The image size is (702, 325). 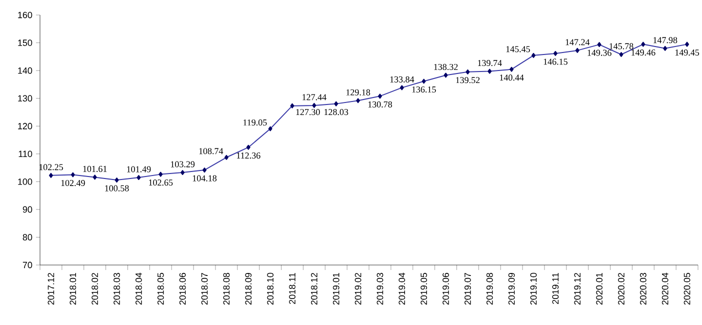 What do you see at coordinates (139, 169) in the screenshot?
I see `data-label: 101.49` at bounding box center [139, 169].